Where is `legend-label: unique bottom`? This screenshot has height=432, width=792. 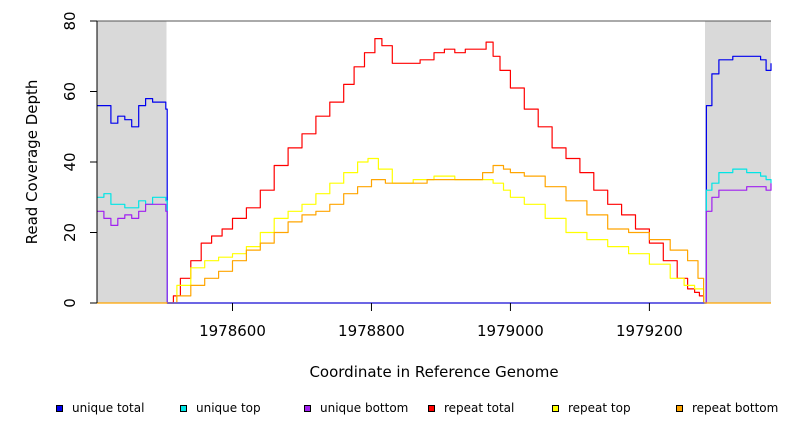 legend-label: unique bottom is located at coordinates (364, 408).